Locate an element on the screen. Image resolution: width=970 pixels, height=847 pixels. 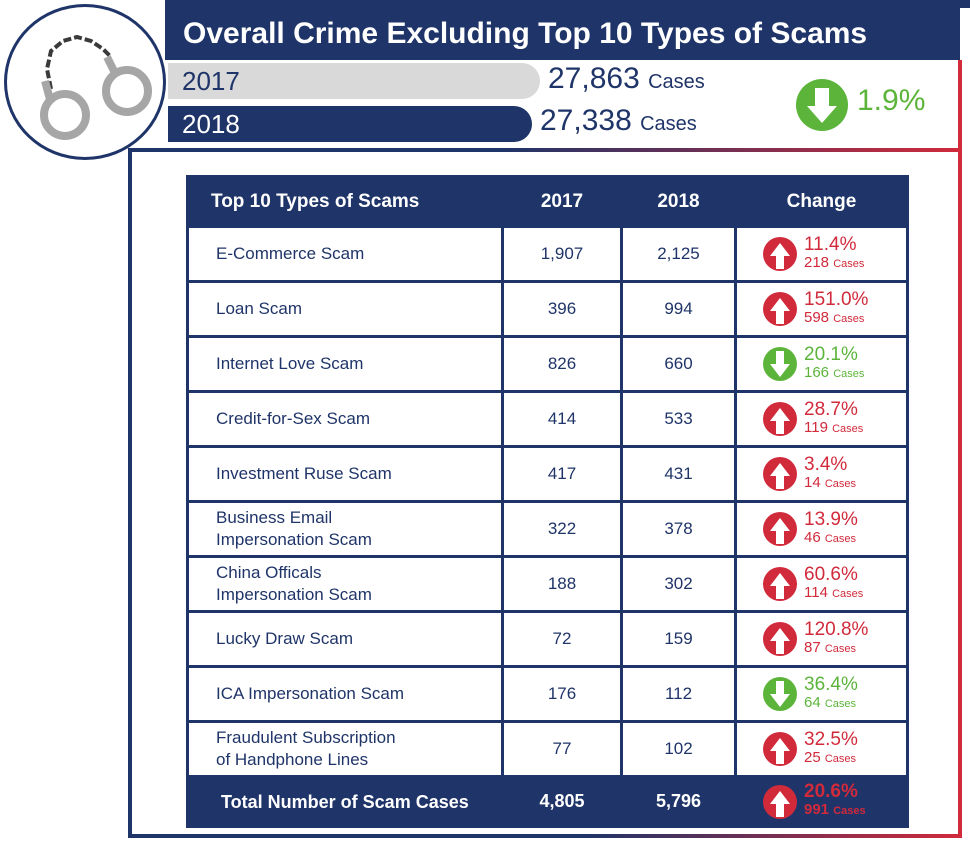
change-pct: 13.9% is located at coordinates (831, 519).